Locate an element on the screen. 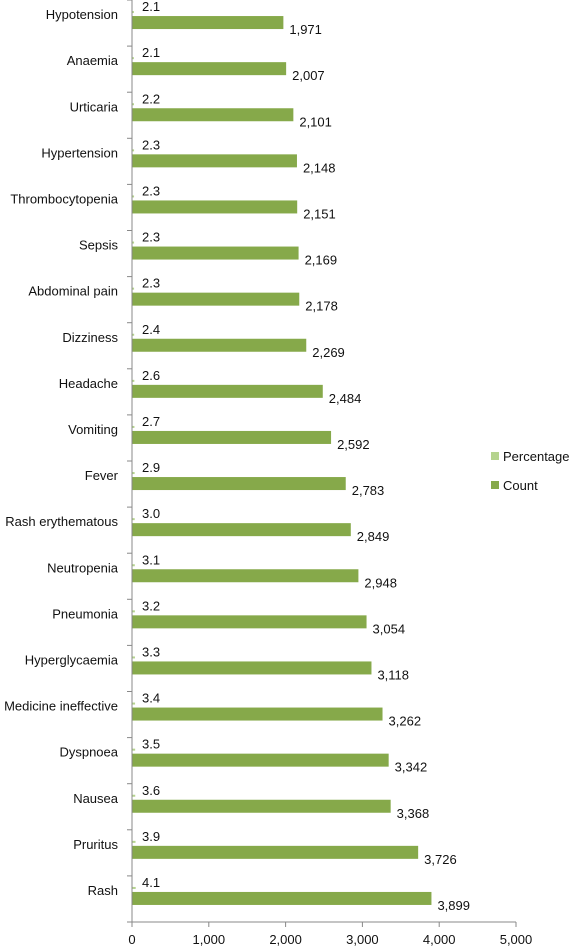  category-label: Rash is located at coordinates (103, 890).